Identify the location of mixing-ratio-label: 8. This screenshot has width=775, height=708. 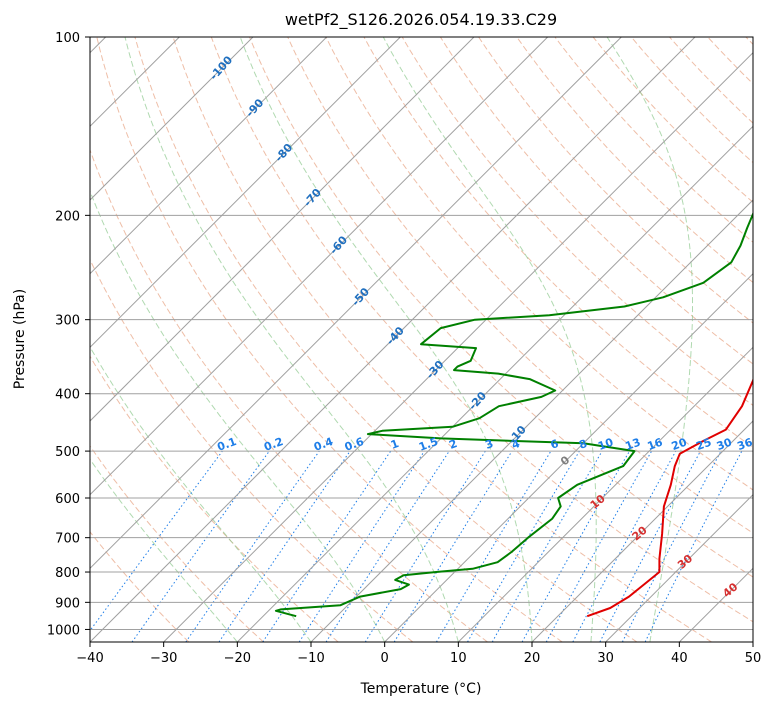
(583, 444).